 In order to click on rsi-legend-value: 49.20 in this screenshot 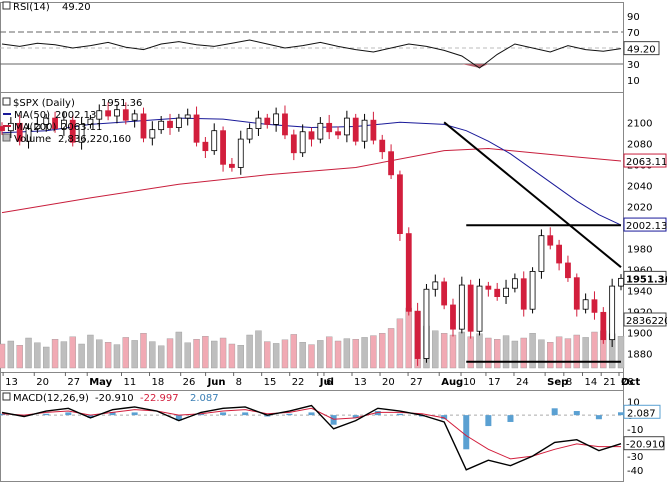, I will do `click(76, 7)`.